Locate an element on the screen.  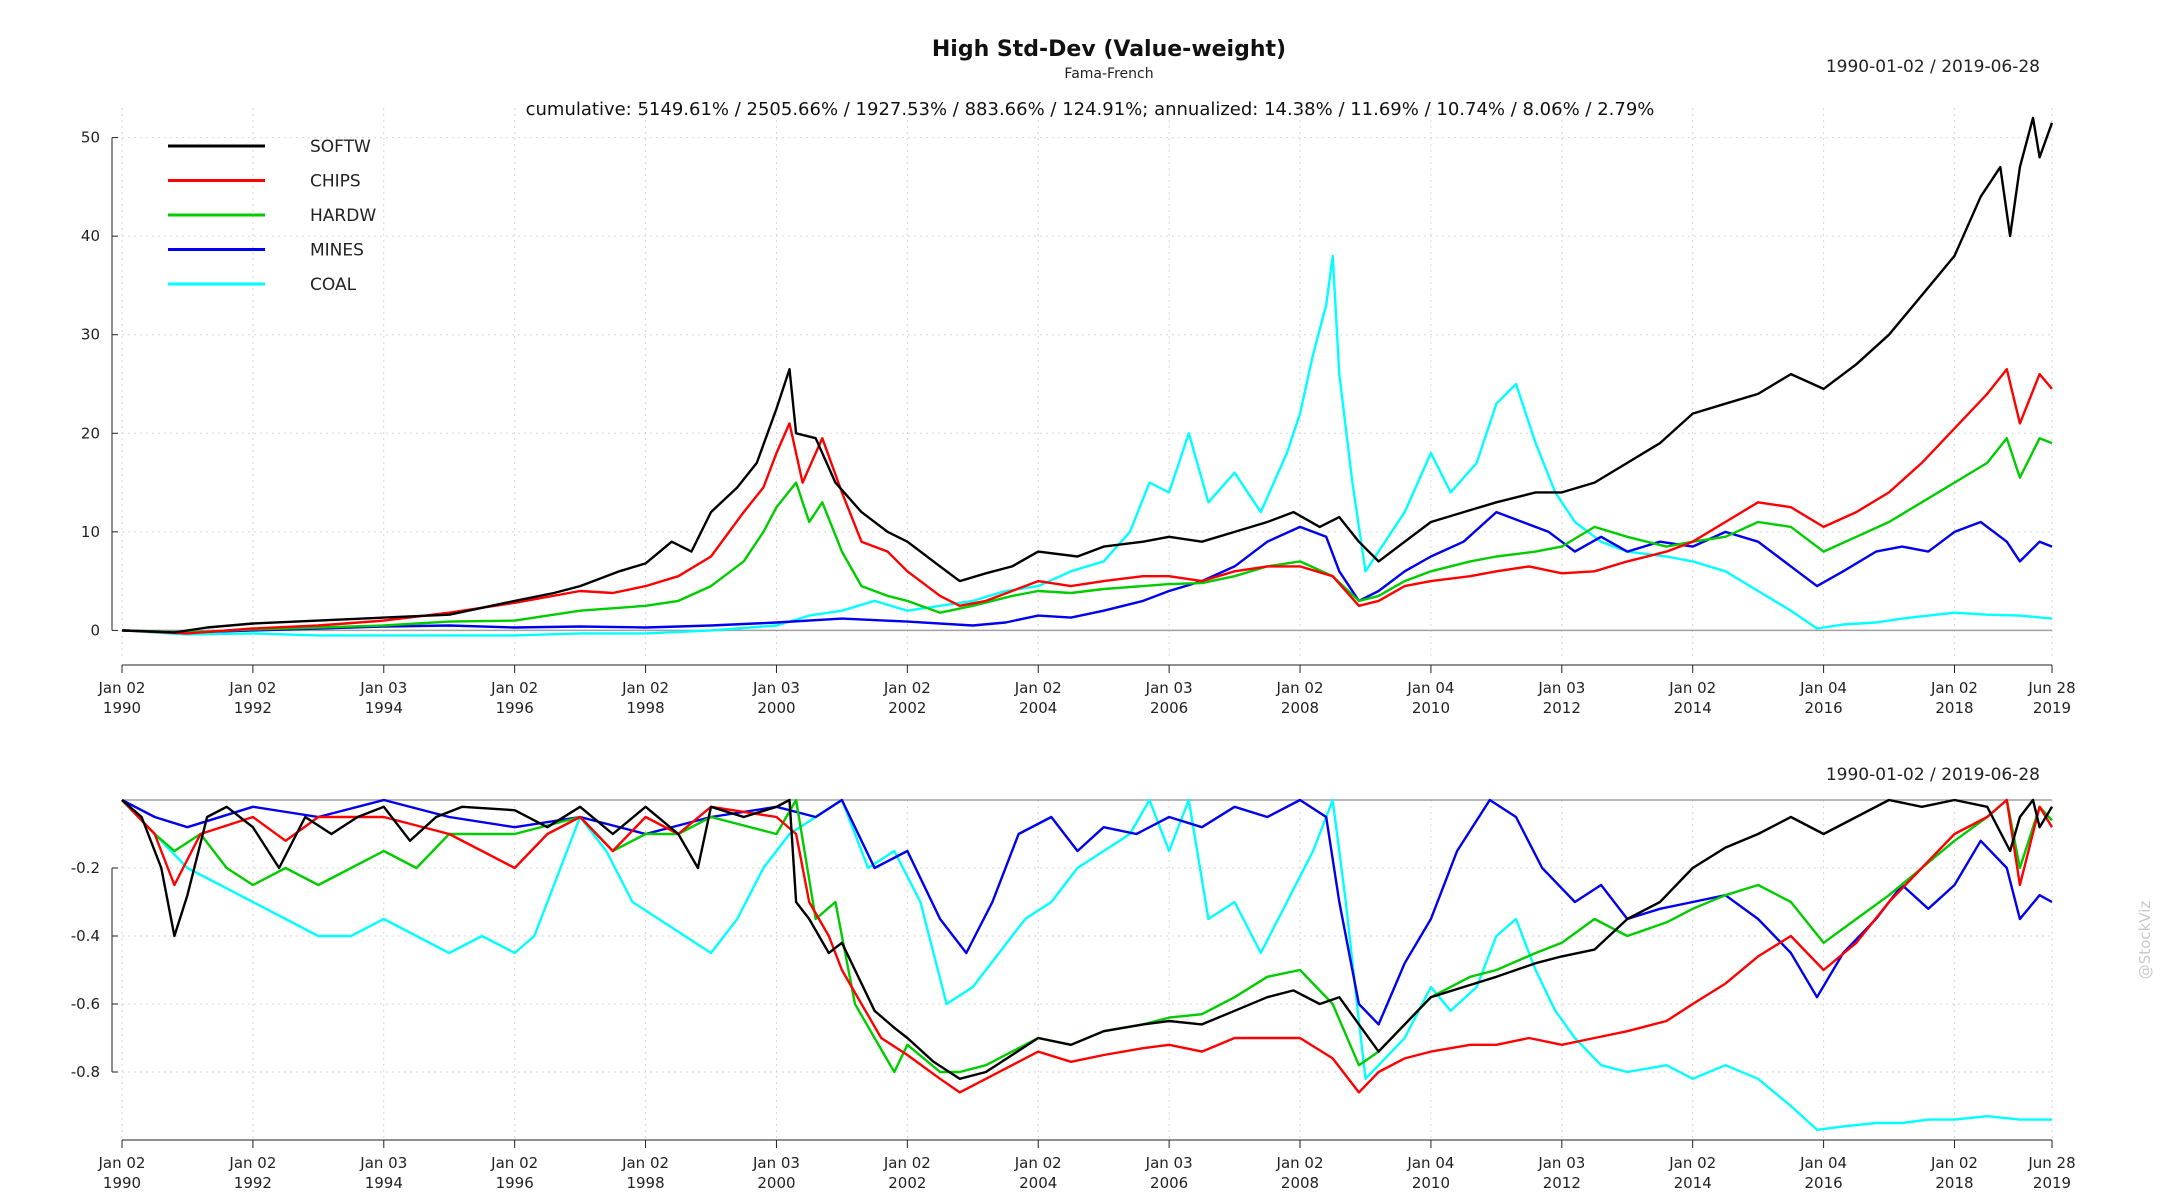
top-xtick-year: 1990 is located at coordinates (122, 708).